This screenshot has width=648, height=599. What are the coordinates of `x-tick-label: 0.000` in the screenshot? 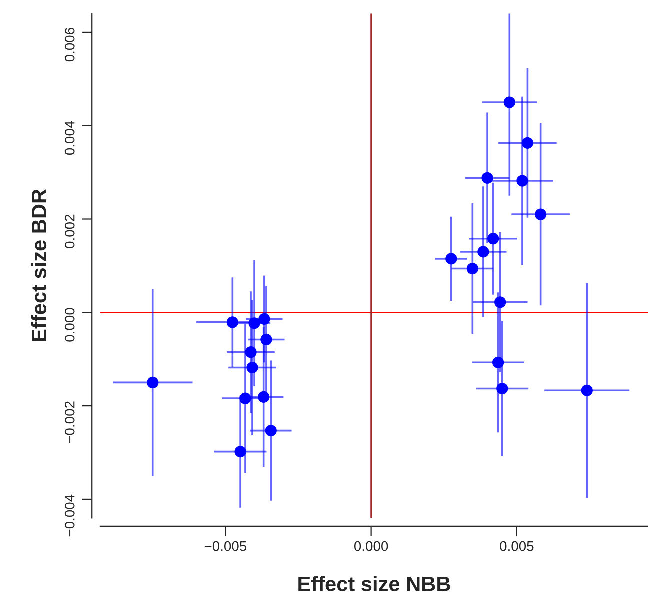 It's located at (371, 546).